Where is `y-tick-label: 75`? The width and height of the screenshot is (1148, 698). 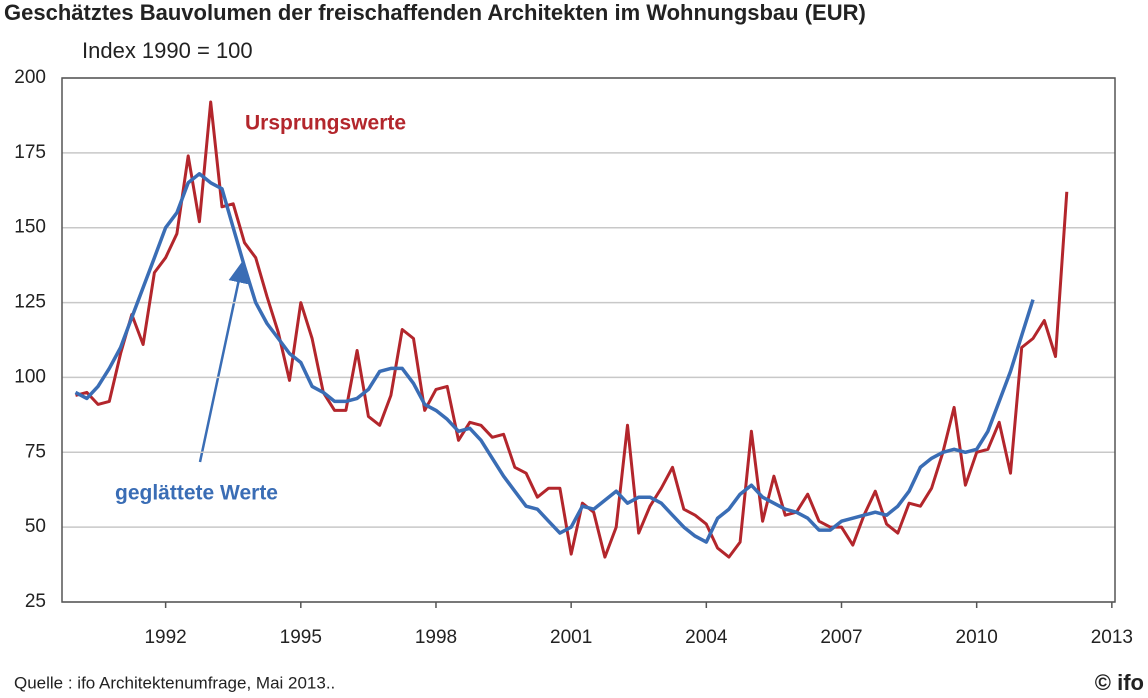 y-tick-label: 75 is located at coordinates (35, 451).